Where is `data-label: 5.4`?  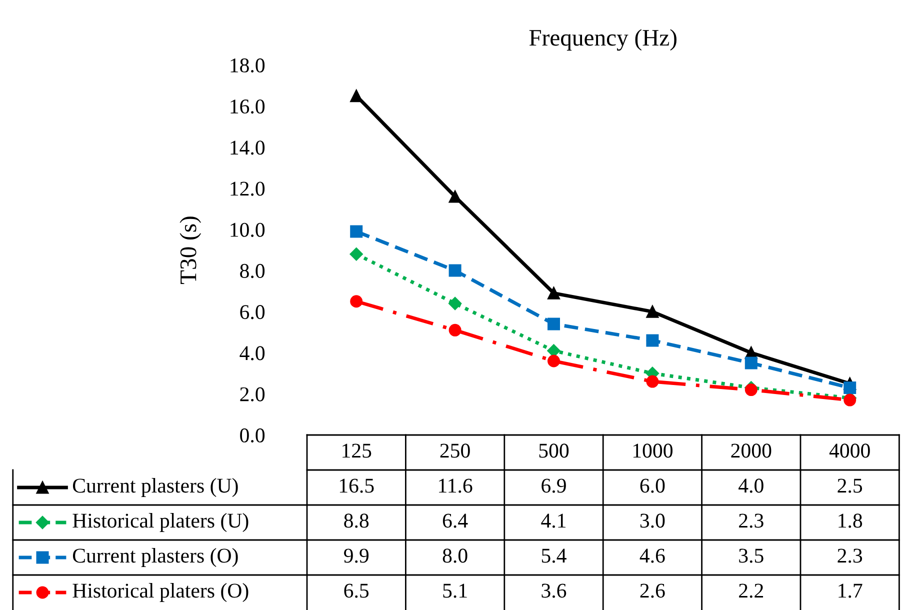 data-label: 5.4 is located at coordinates (554, 555).